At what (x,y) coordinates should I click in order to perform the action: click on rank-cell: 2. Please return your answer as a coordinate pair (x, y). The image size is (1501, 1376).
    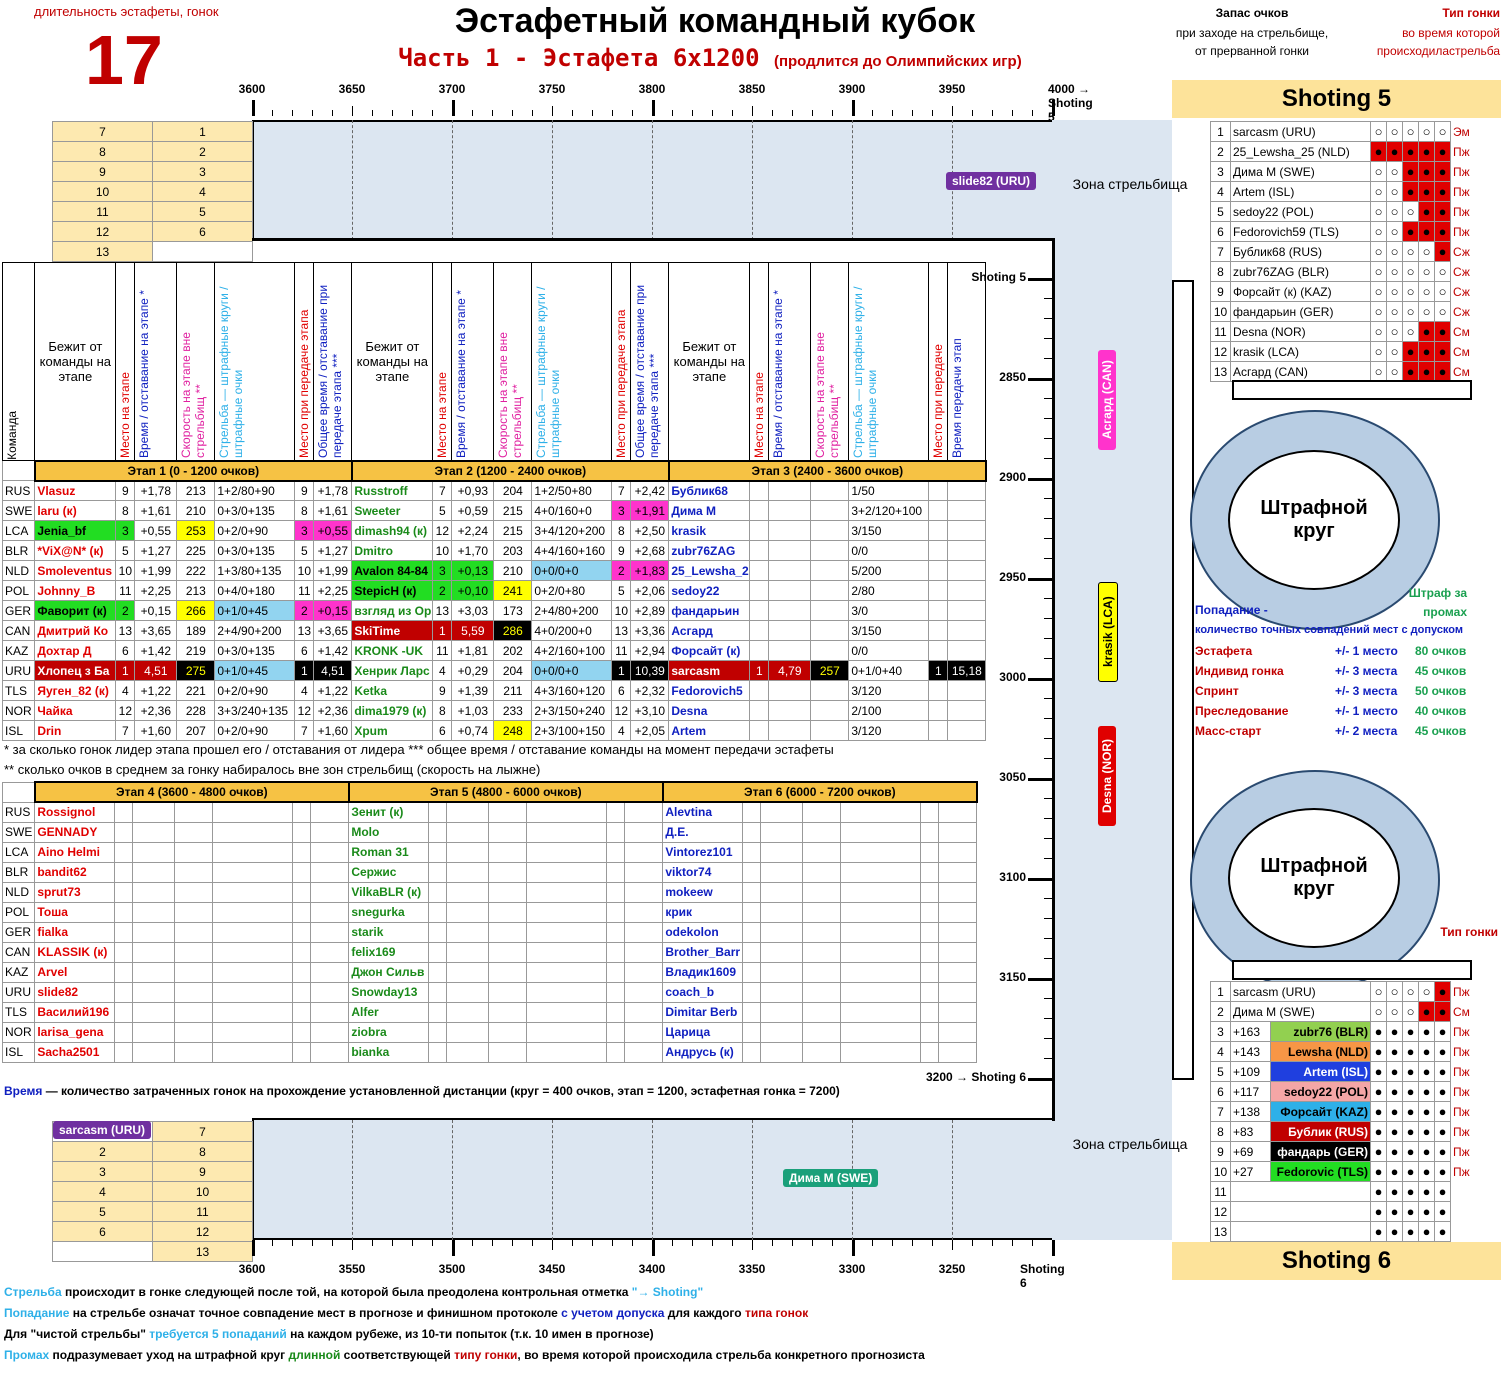
    Looking at the image, I should click on (202, 151).